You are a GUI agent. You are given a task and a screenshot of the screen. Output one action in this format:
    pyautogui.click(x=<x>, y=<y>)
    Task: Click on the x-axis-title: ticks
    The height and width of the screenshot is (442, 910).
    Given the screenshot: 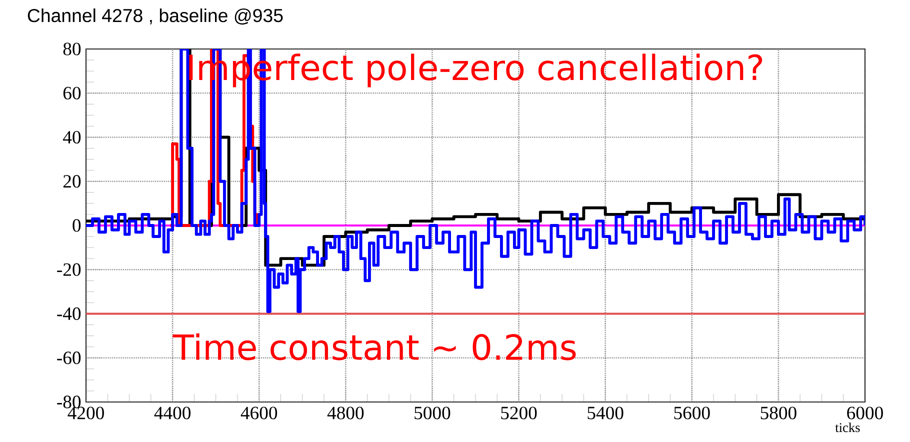 What is the action you would take?
    pyautogui.click(x=847, y=427)
    